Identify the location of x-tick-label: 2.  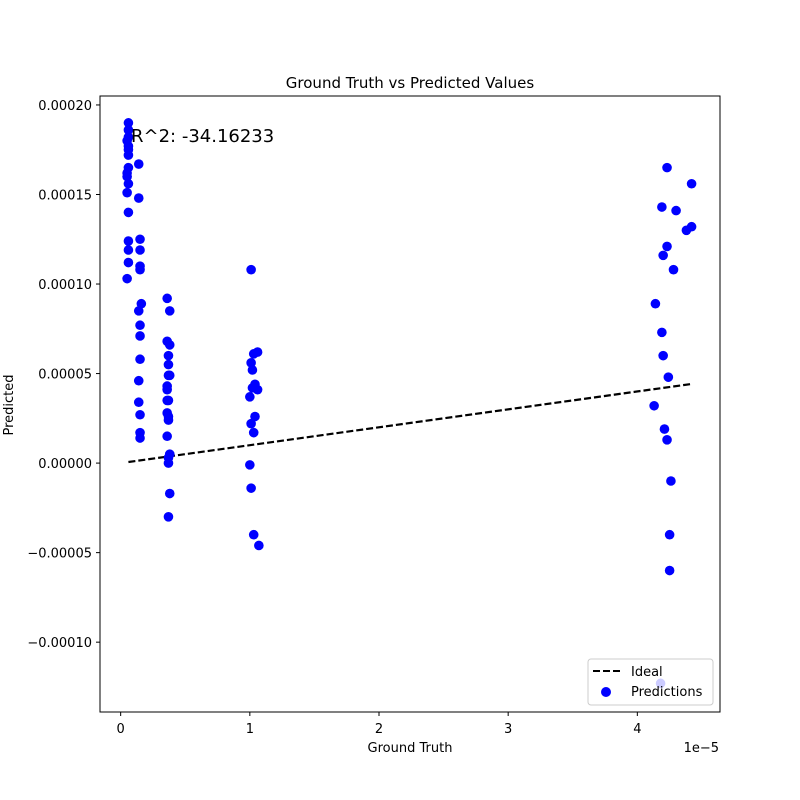
(379, 729).